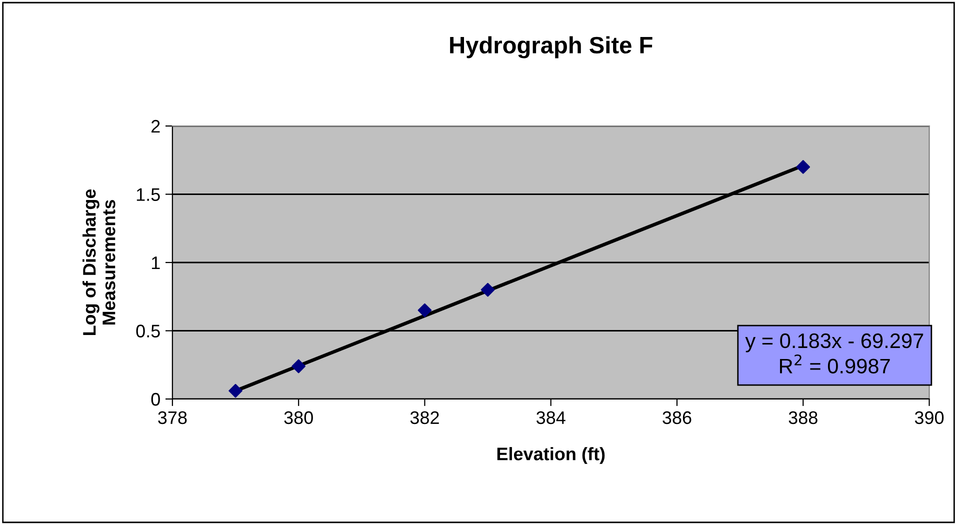 This screenshot has height=525, width=958. I want to click on y-tick-label: 1.5, so click(148, 194).